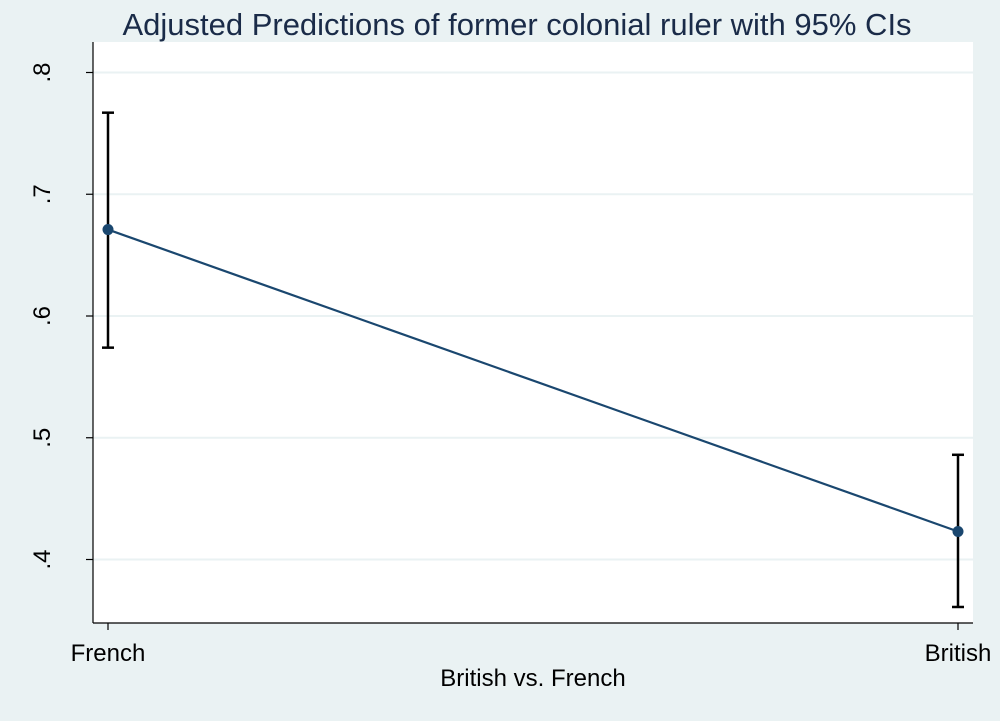 This screenshot has width=1000, height=721. Describe the element at coordinates (531, 645) in the screenshot. I see `x-axis-ticks: French British` at that location.